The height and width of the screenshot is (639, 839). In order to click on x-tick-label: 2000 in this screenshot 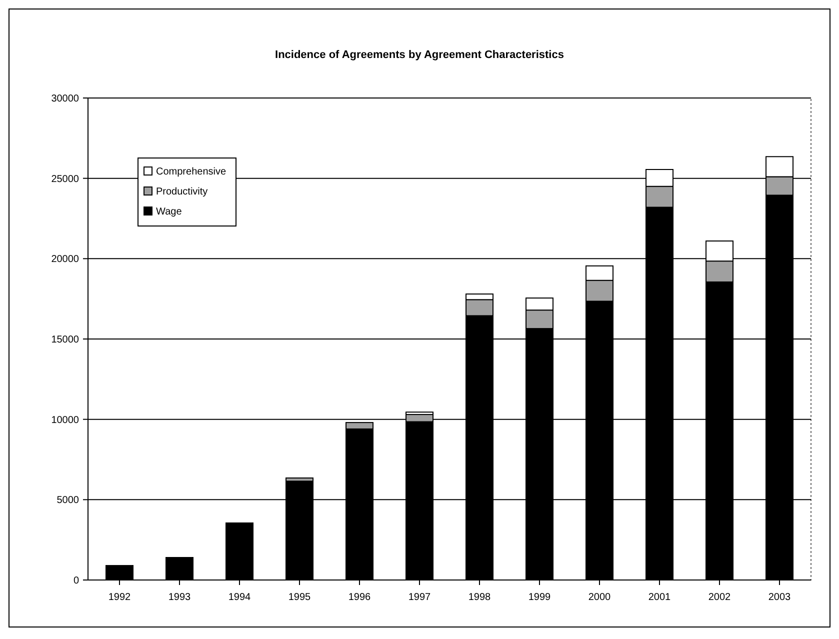, I will do `click(600, 597)`.